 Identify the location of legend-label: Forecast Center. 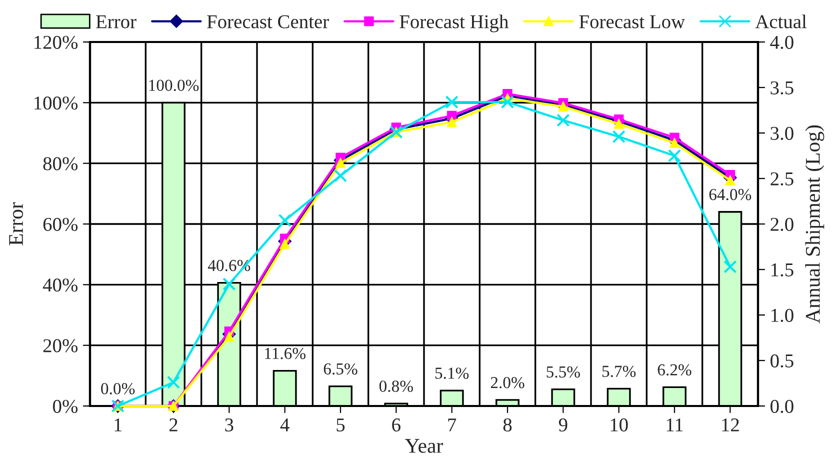
(268, 21).